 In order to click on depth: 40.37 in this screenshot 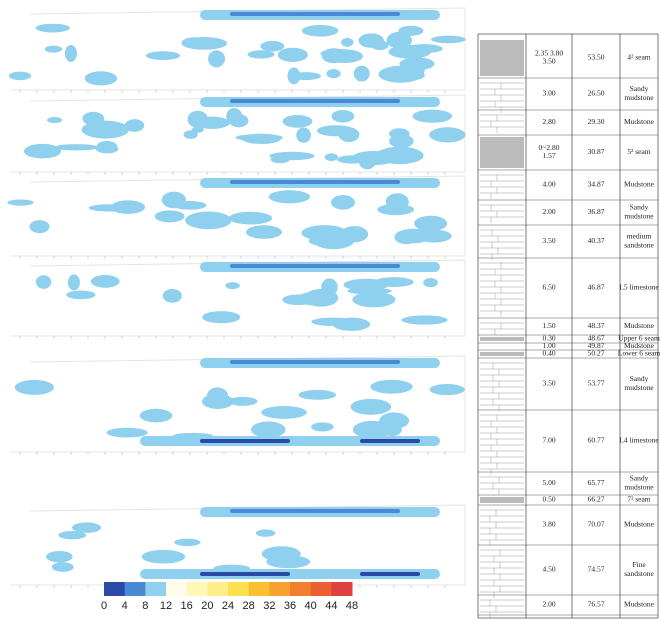, I will do `click(596, 240)`.